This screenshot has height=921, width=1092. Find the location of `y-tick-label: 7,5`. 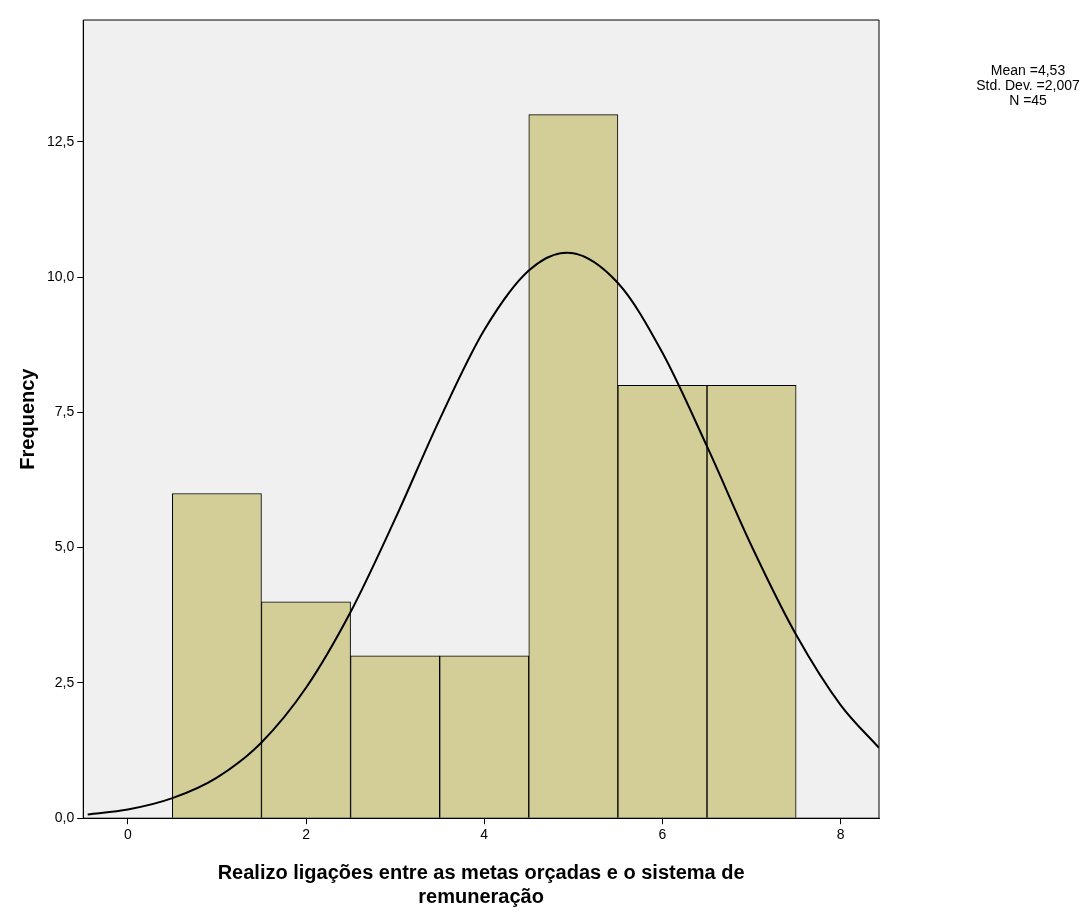

y-tick-label: 7,5 is located at coordinates (64, 411).